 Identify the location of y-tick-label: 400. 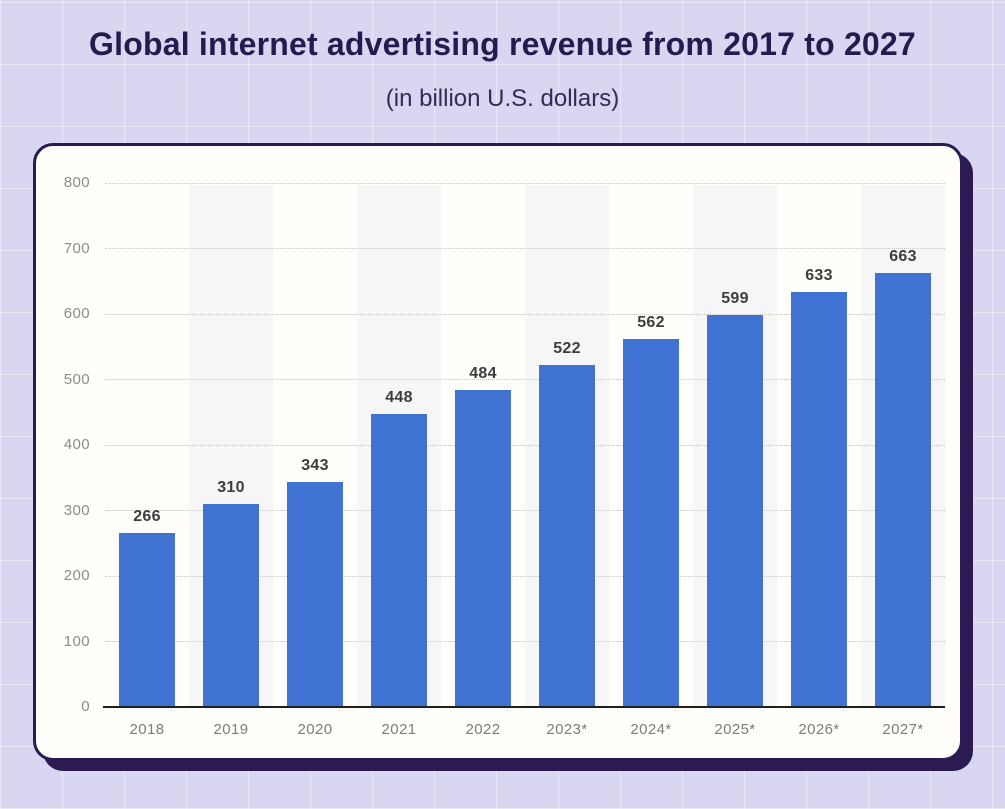
(76, 444).